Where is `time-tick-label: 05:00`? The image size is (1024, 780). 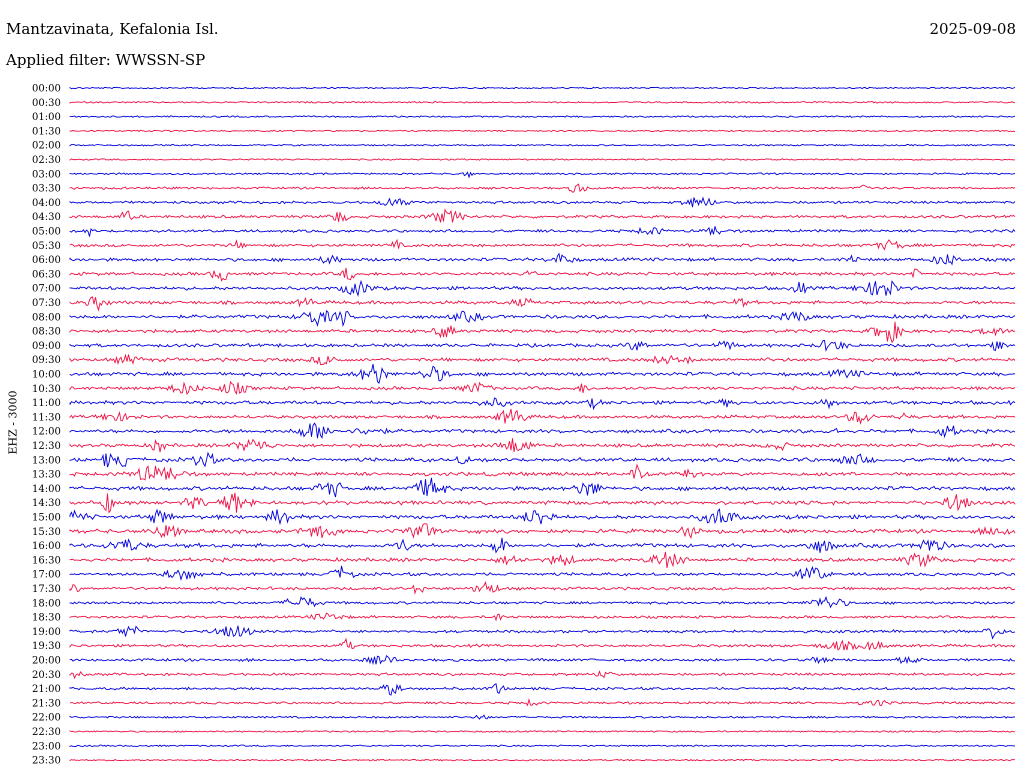
time-tick-label: 05:00 is located at coordinates (46, 232).